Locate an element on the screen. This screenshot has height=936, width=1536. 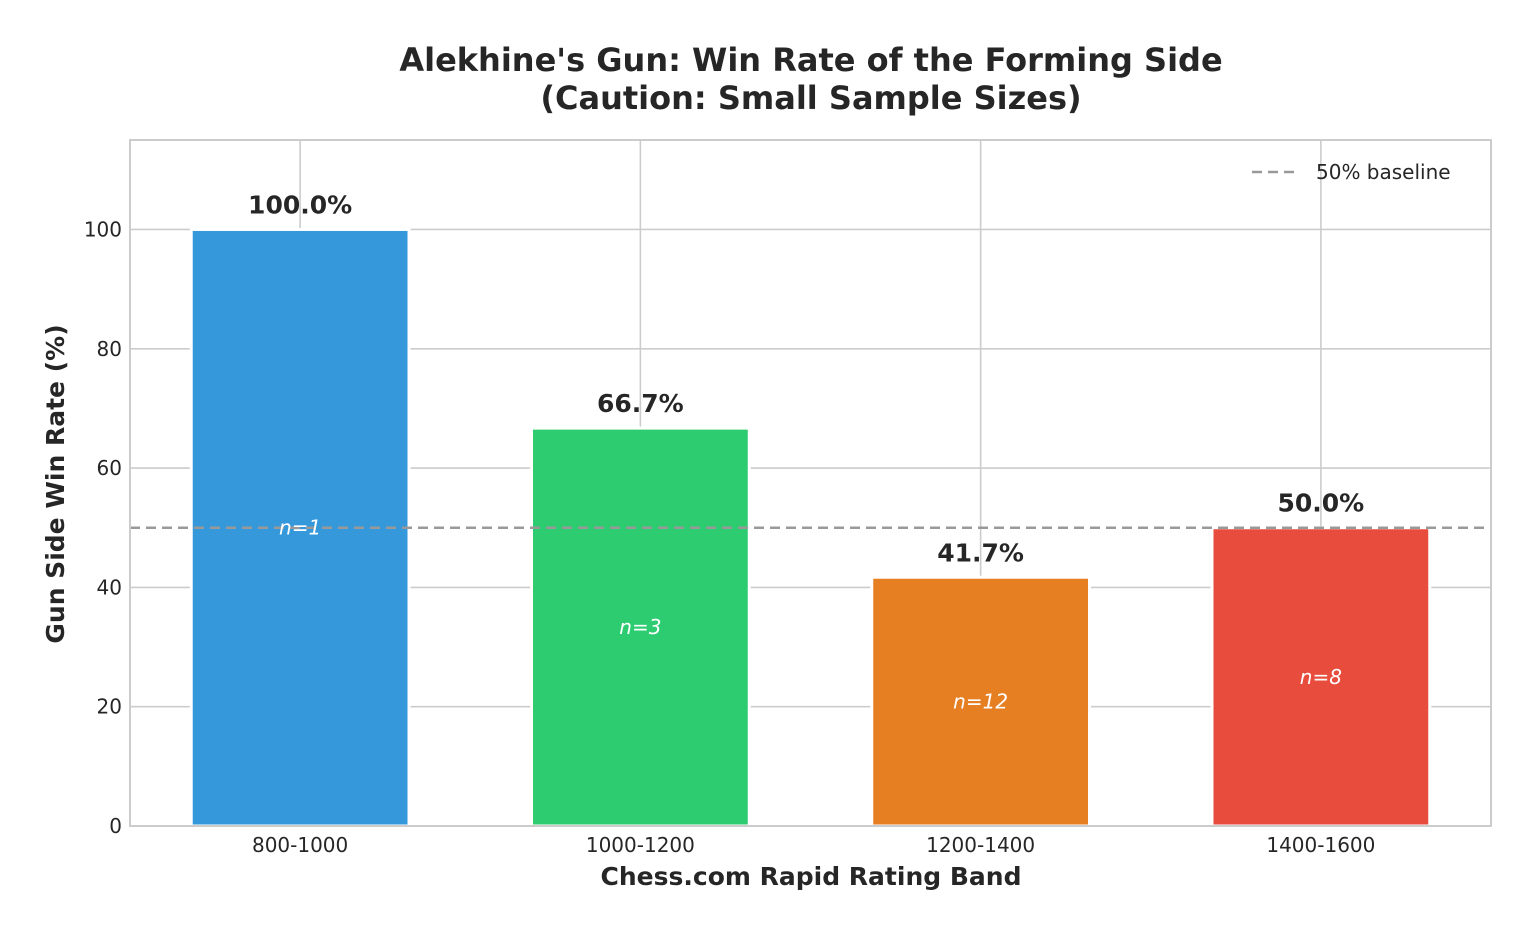
sample-size-label: n=8 is located at coordinates (1321, 677).